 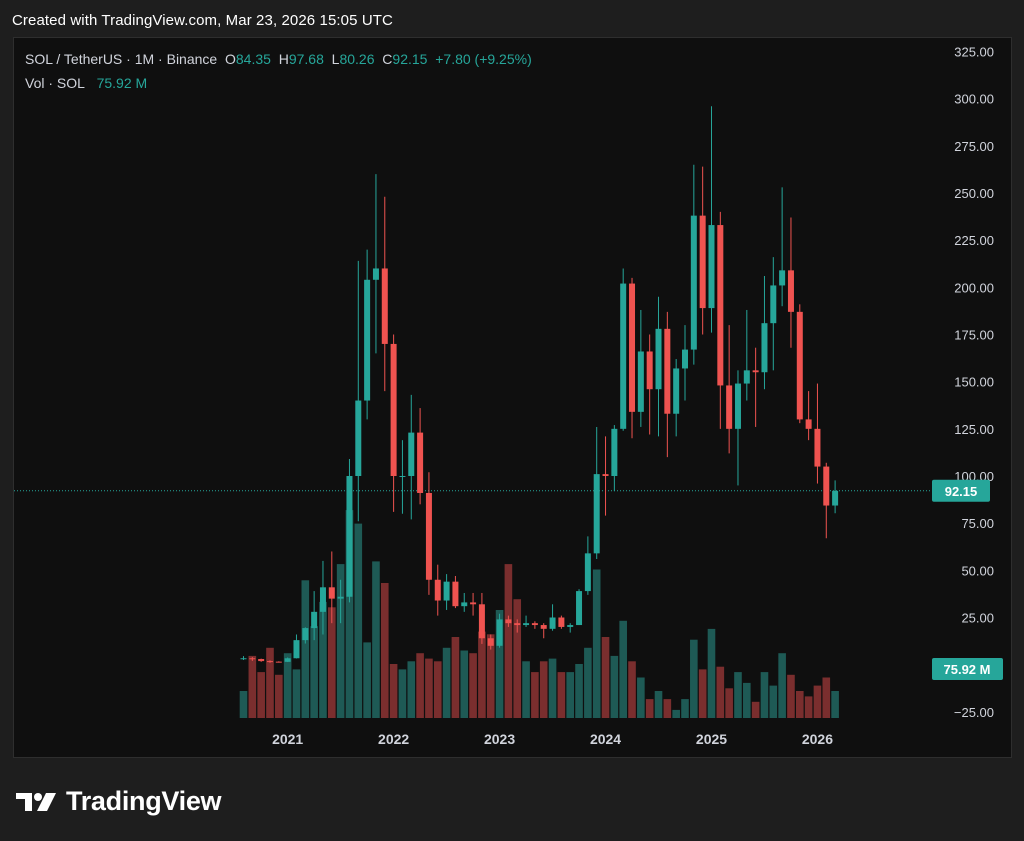 I want to click on legend-high-value: 97.68, so click(x=306, y=59).